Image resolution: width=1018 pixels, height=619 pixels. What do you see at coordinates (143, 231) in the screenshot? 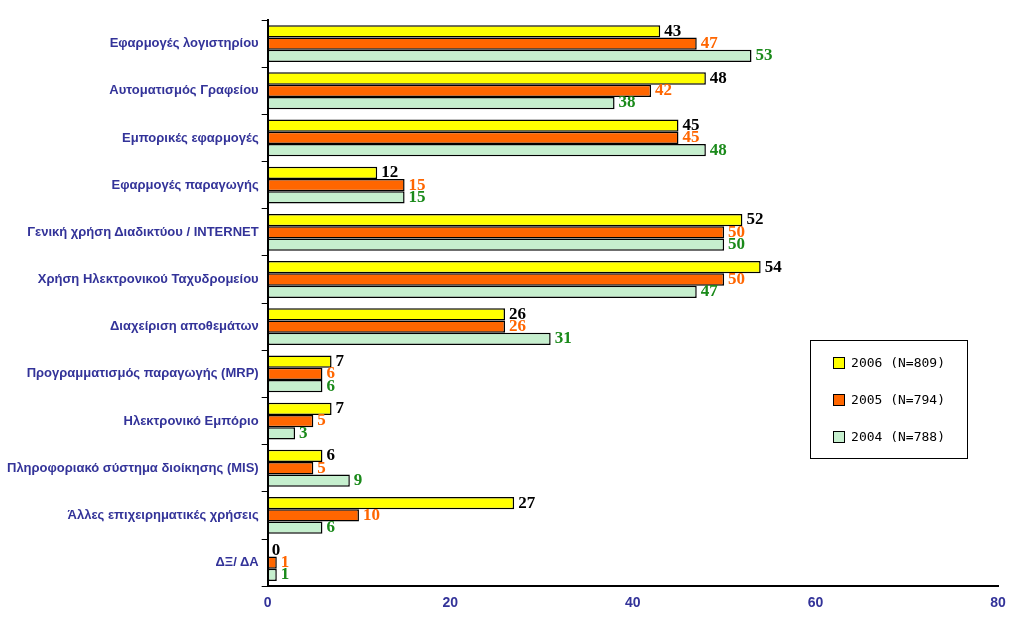
I see `y-tick-label: Γενική χρήση Διαδικτύου / INTERNET` at bounding box center [143, 231].